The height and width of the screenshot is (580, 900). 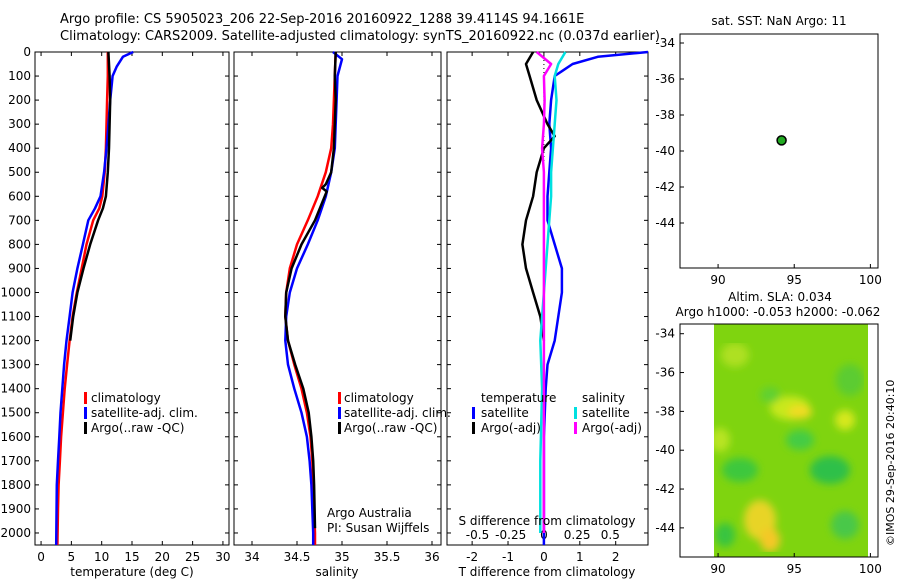 I want to click on altimetry-heatmap, so click(x=791, y=440).